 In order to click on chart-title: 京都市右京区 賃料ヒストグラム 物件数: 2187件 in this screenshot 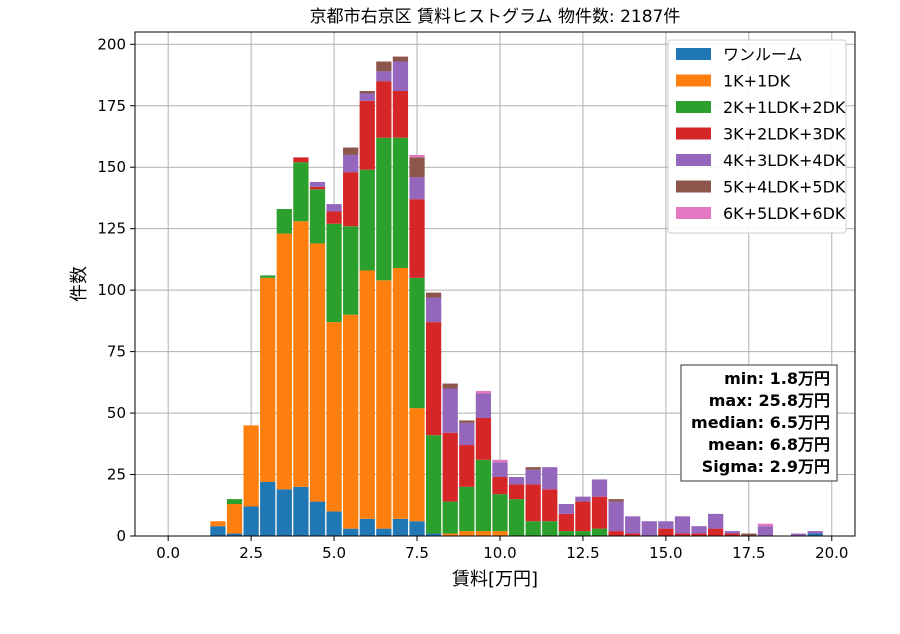, I will do `click(495, 17)`.